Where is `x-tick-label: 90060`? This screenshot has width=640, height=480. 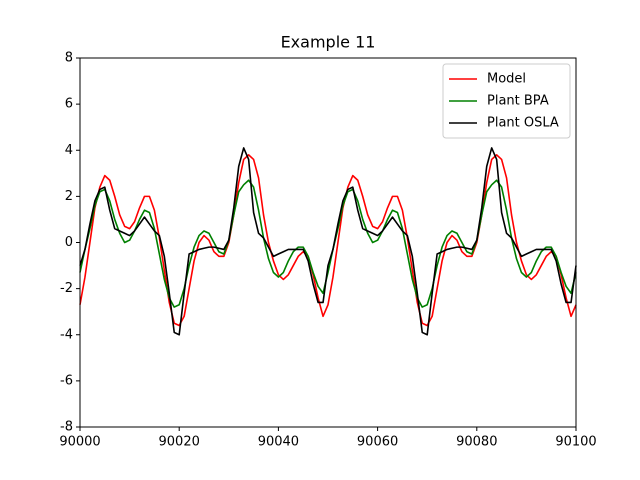 x-tick-label: 90060 is located at coordinates (377, 442).